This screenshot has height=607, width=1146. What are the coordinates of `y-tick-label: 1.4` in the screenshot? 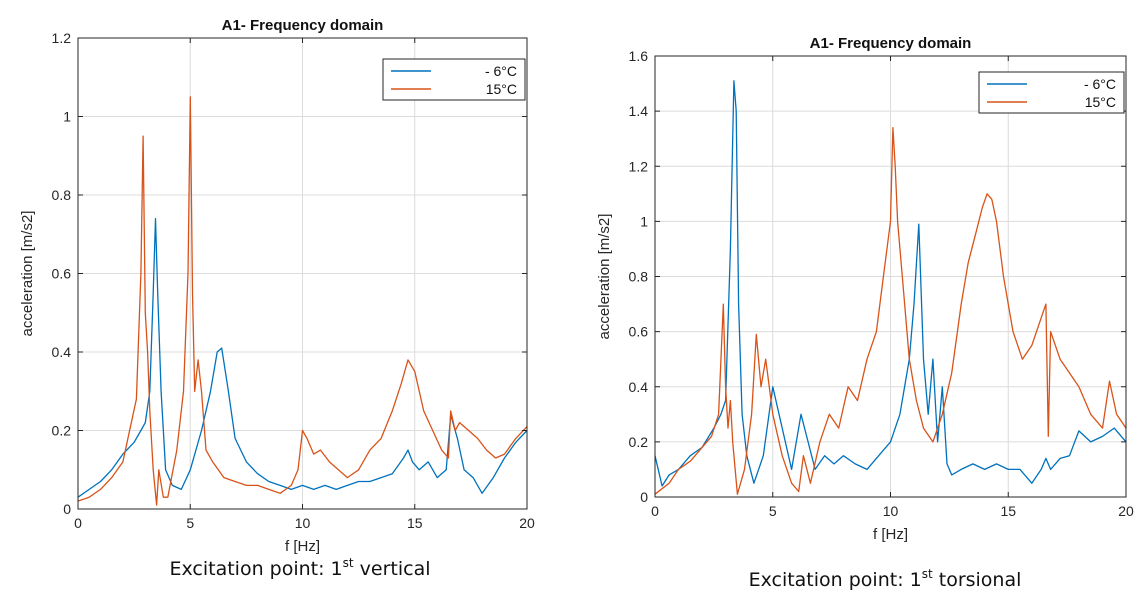 It's located at (639, 111).